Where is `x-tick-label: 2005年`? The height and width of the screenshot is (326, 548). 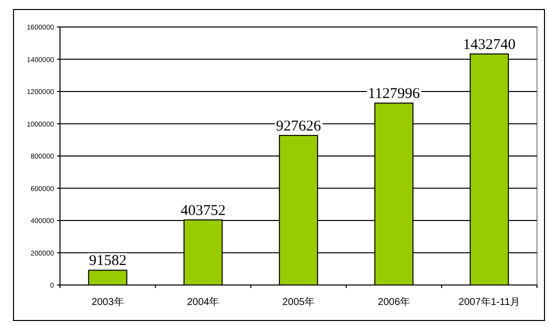
x-tick-label: 2005年 is located at coordinates (298, 302).